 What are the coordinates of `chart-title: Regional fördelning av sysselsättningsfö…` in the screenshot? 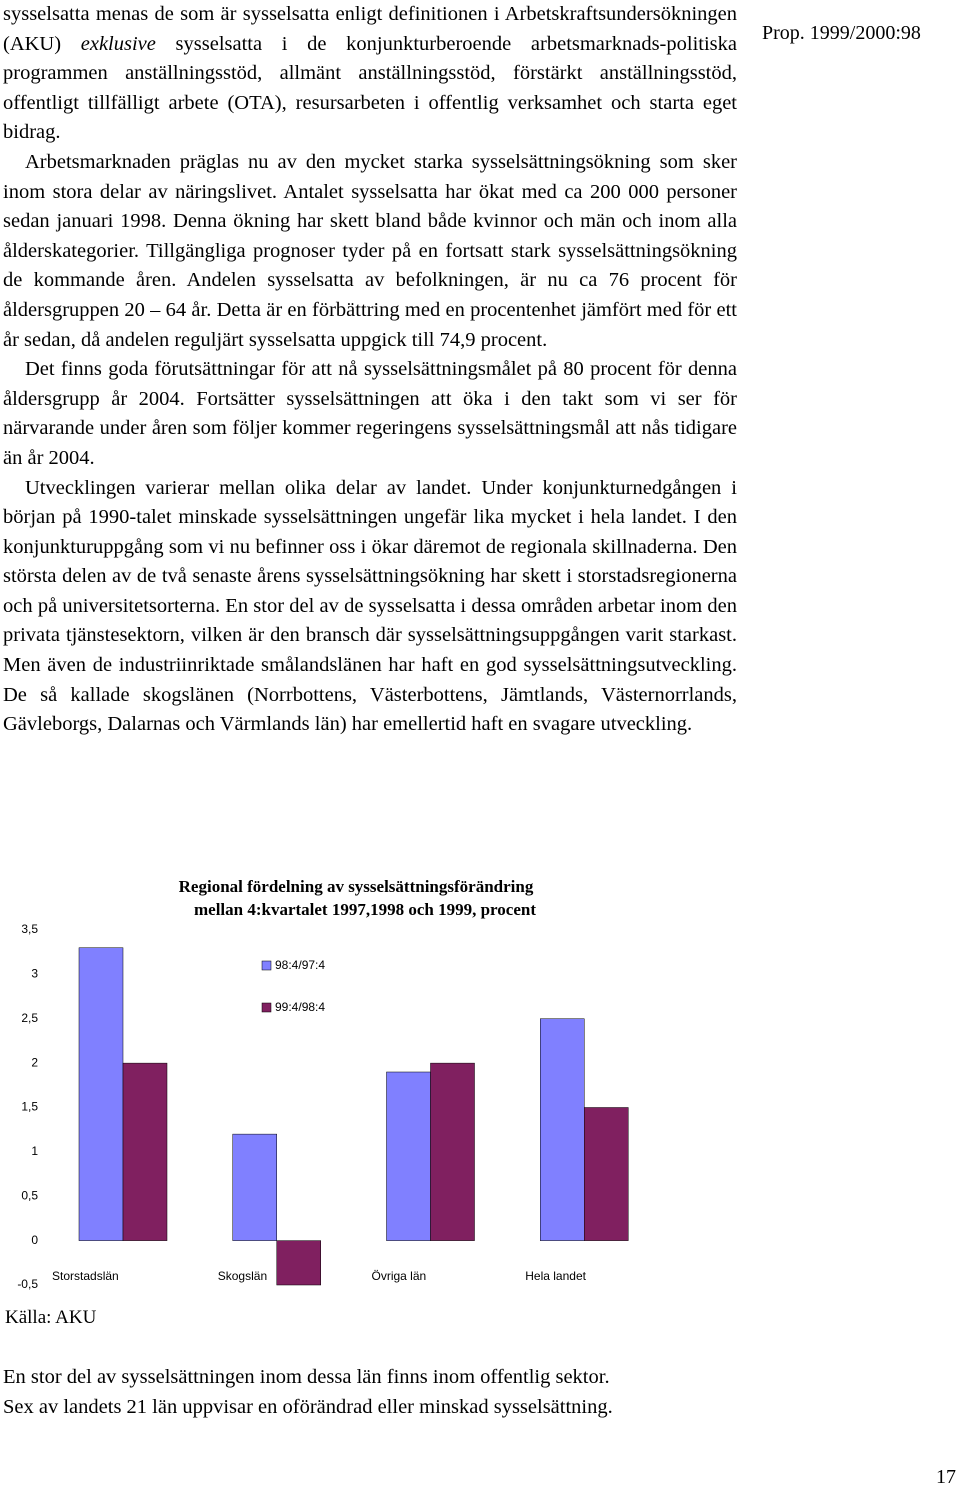 It's located at (356, 886).